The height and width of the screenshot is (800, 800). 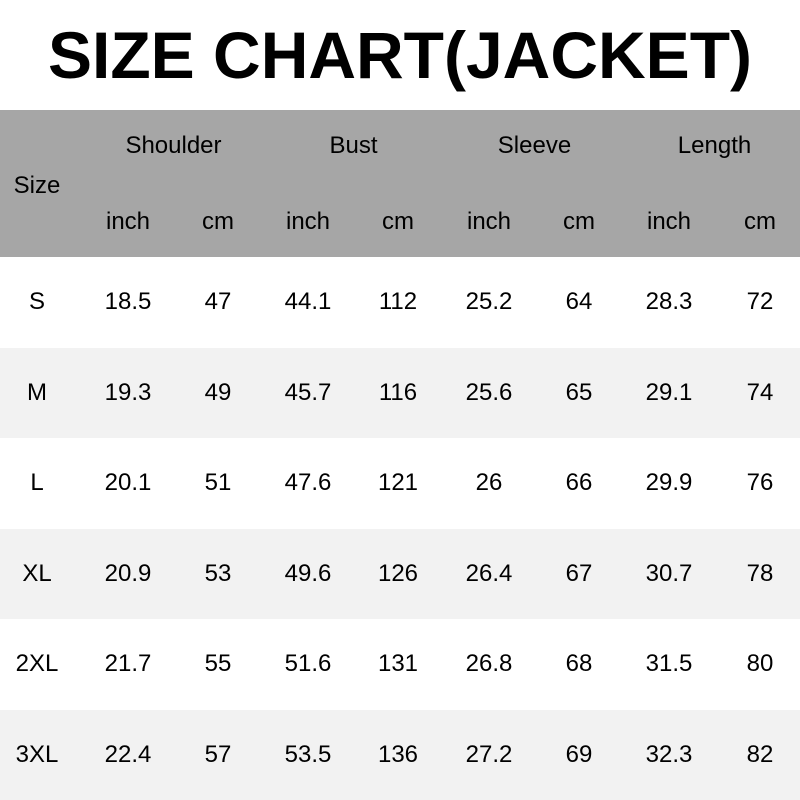 What do you see at coordinates (128, 573) in the screenshot?
I see `table-cell: 20.9` at bounding box center [128, 573].